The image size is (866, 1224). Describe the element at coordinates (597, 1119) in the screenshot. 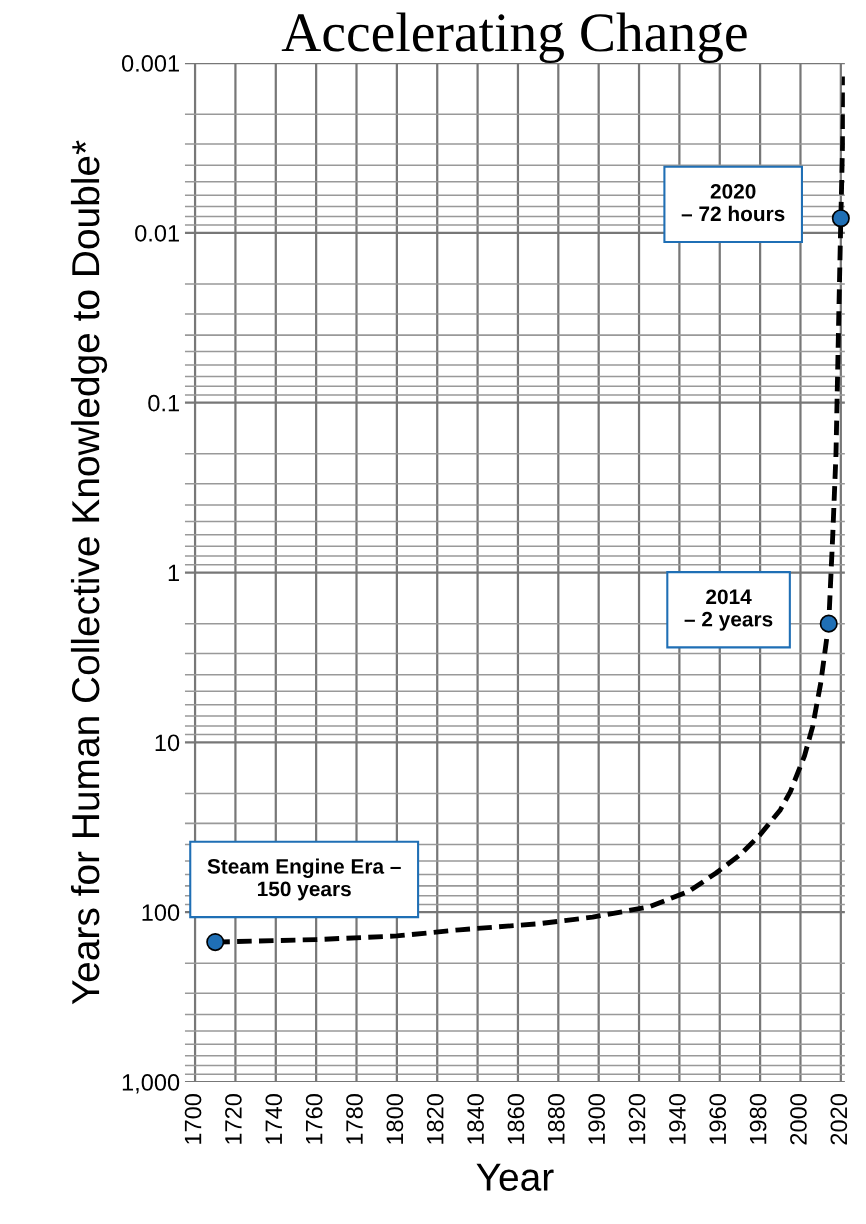

I see `x-tick-label: 1900` at that location.